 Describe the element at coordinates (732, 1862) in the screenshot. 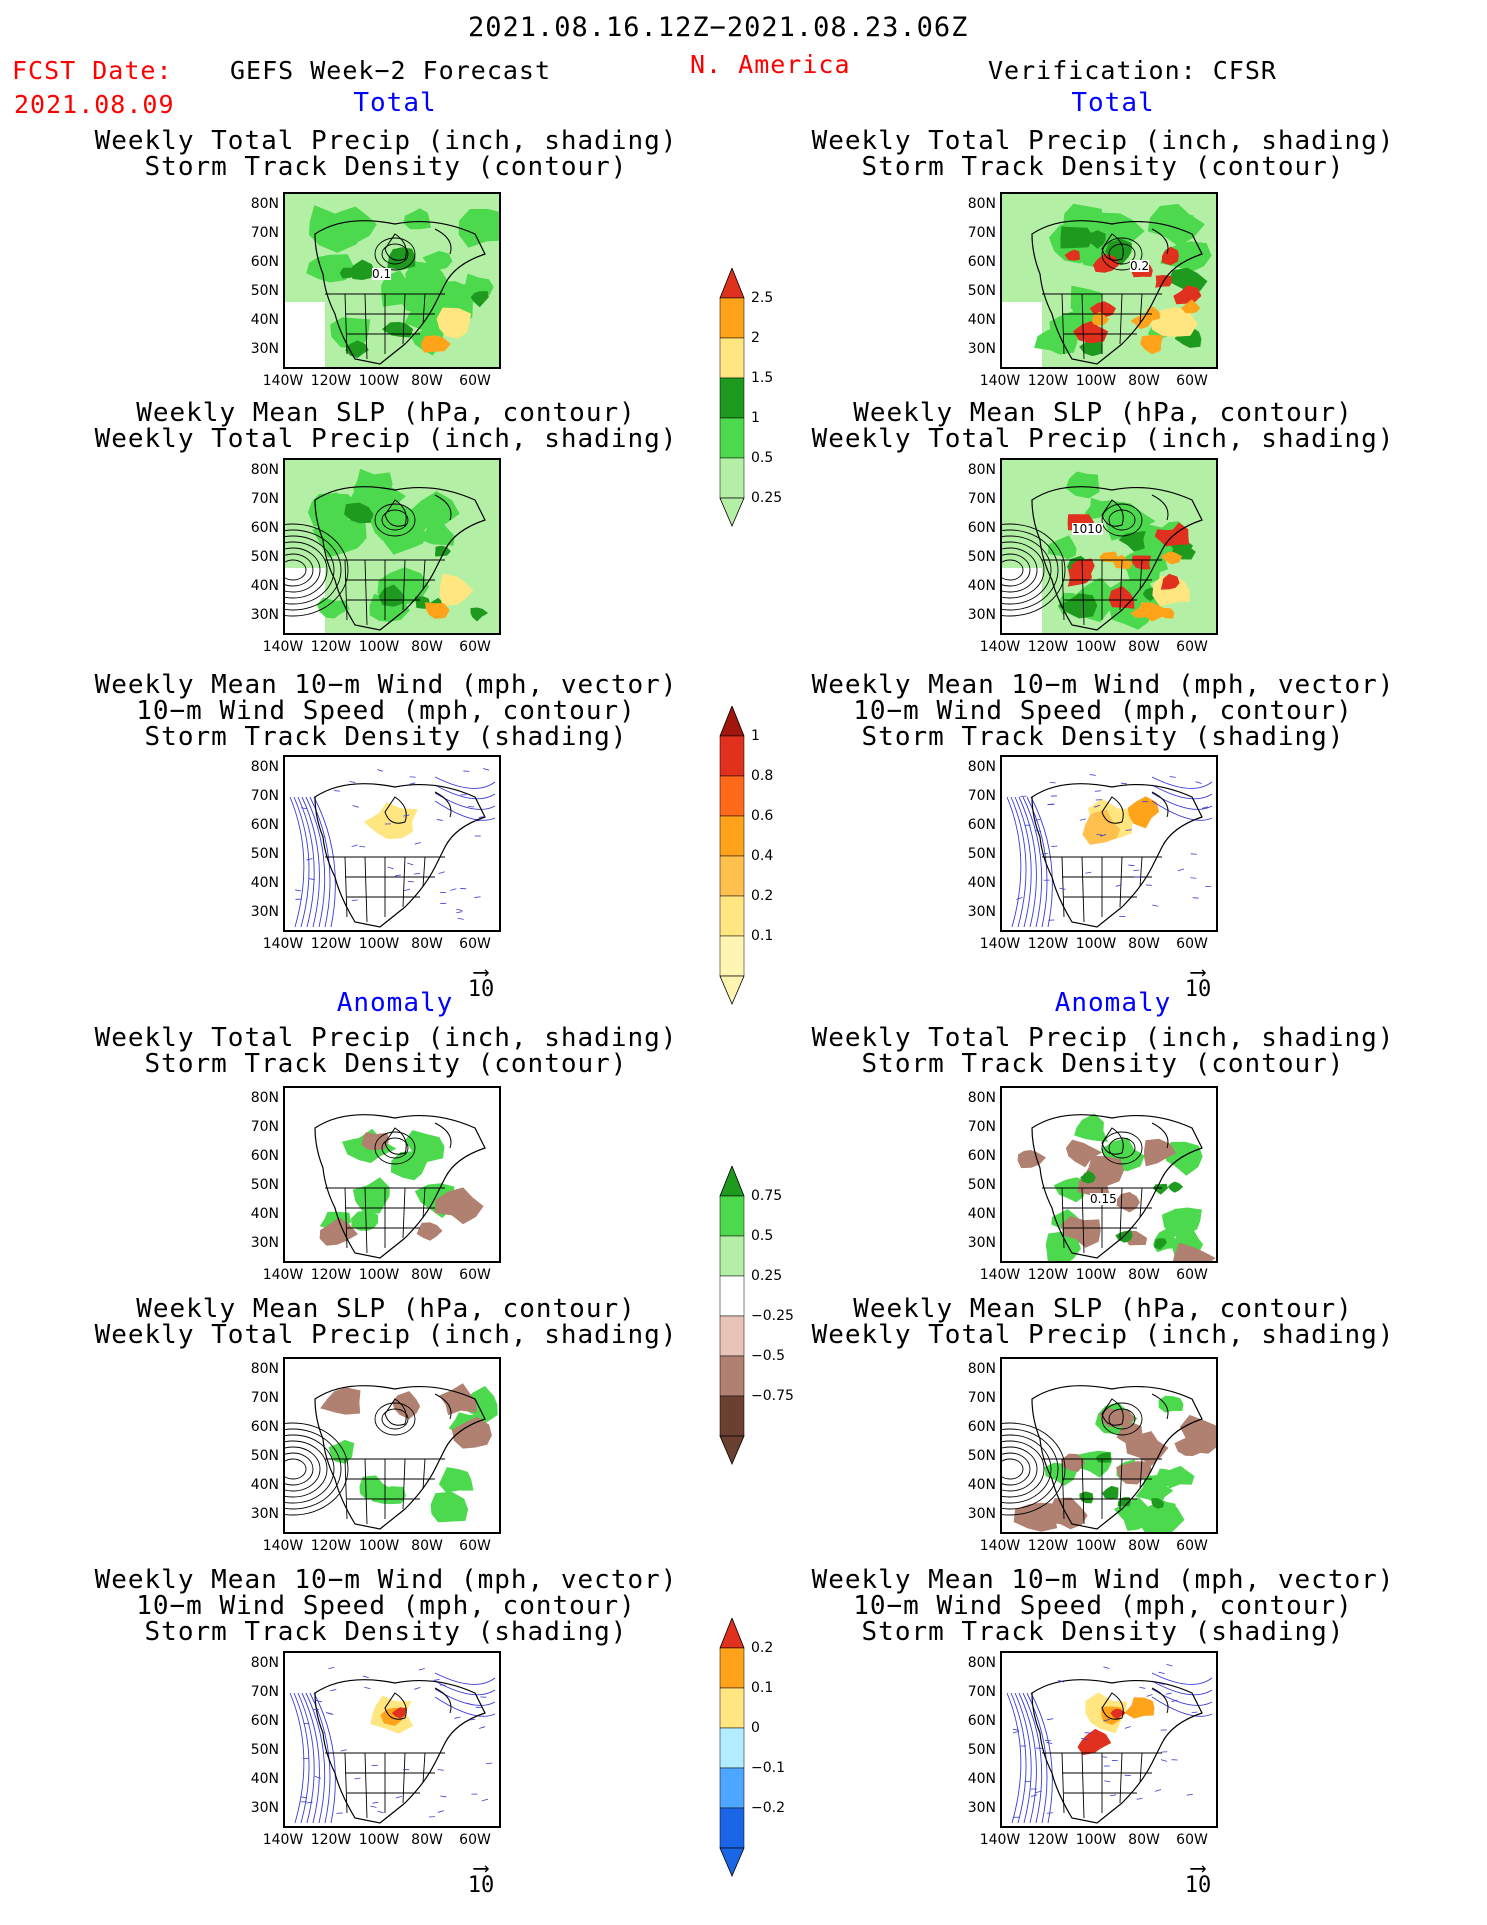

I see `colorbar-bottom-cap` at that location.